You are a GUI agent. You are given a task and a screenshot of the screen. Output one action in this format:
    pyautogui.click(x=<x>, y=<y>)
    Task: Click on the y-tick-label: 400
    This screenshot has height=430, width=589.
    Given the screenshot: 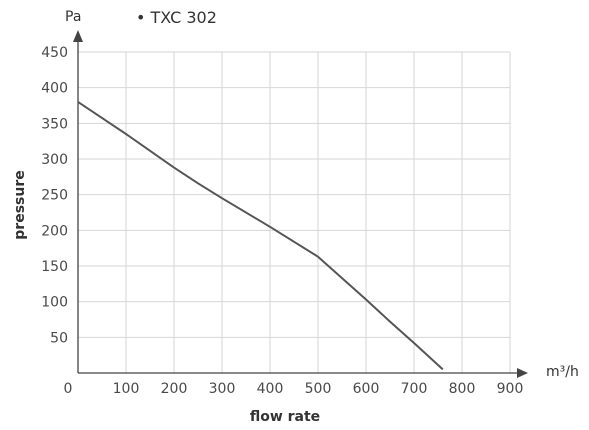 What is the action you would take?
    pyautogui.click(x=54, y=89)
    